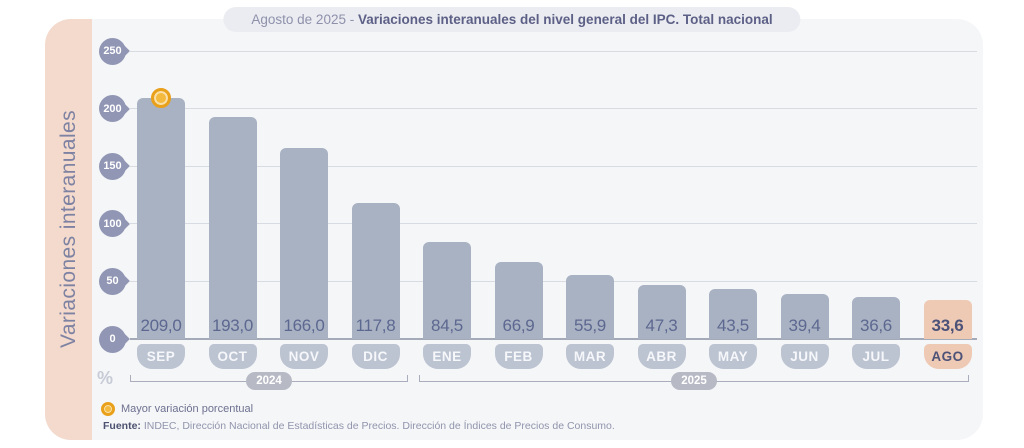 The image size is (1024, 448). I want to click on bar-abr: 47,3, so click(661, 311).